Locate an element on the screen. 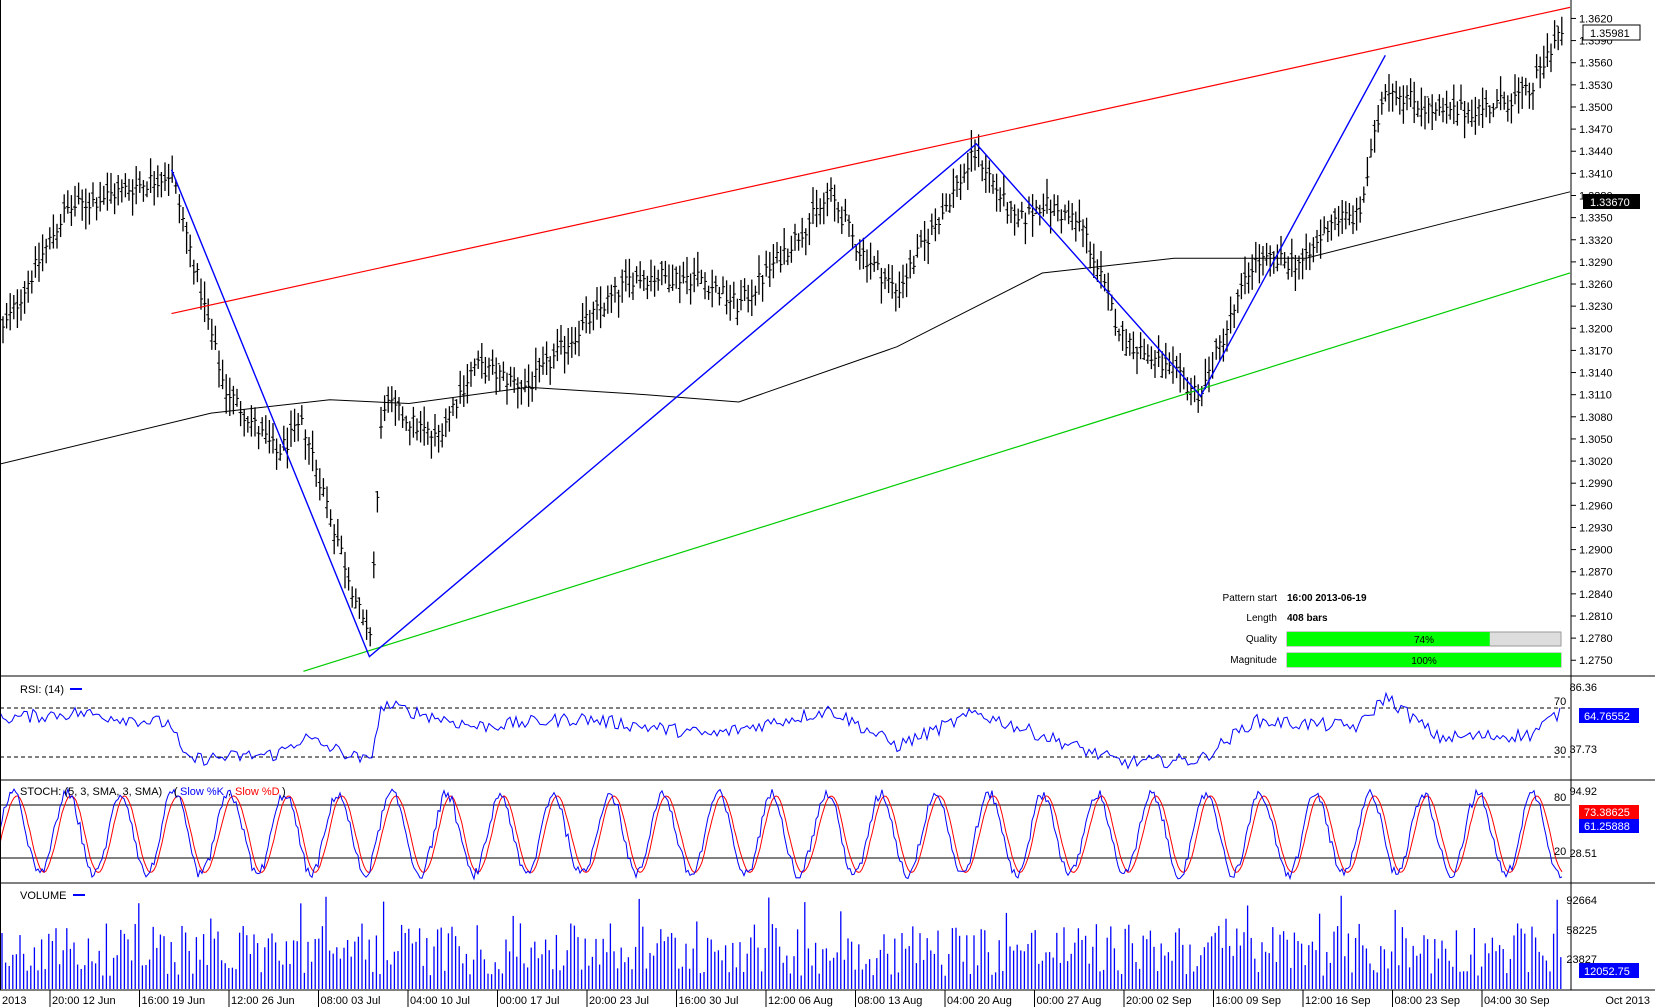 The image size is (1655, 1007). rsi-axis-70: 70 is located at coordinates (1560, 702).